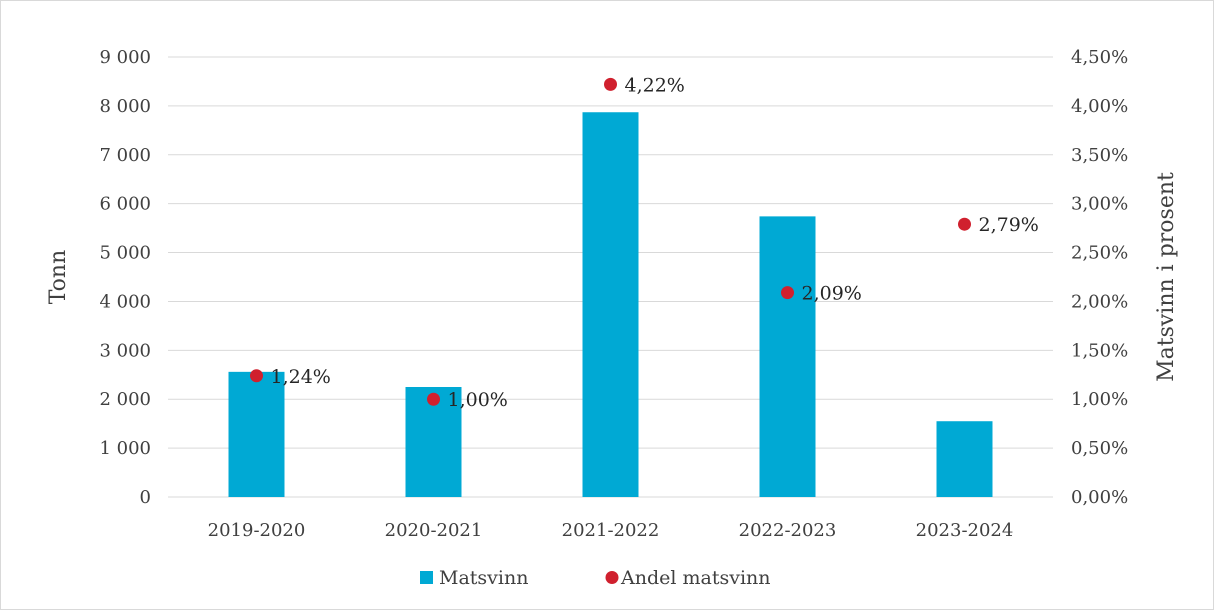  Describe the element at coordinates (125, 155) in the screenshot. I see `left-tick-label: 7 000` at that location.